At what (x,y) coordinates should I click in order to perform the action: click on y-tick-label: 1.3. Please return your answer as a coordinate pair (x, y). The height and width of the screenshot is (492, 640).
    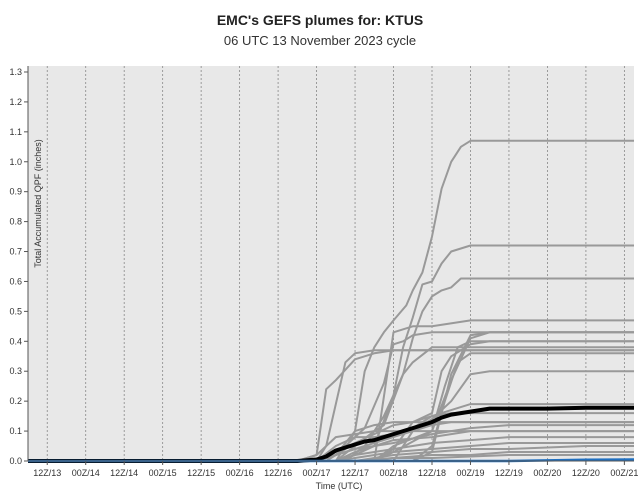
    Looking at the image, I should click on (15, 72).